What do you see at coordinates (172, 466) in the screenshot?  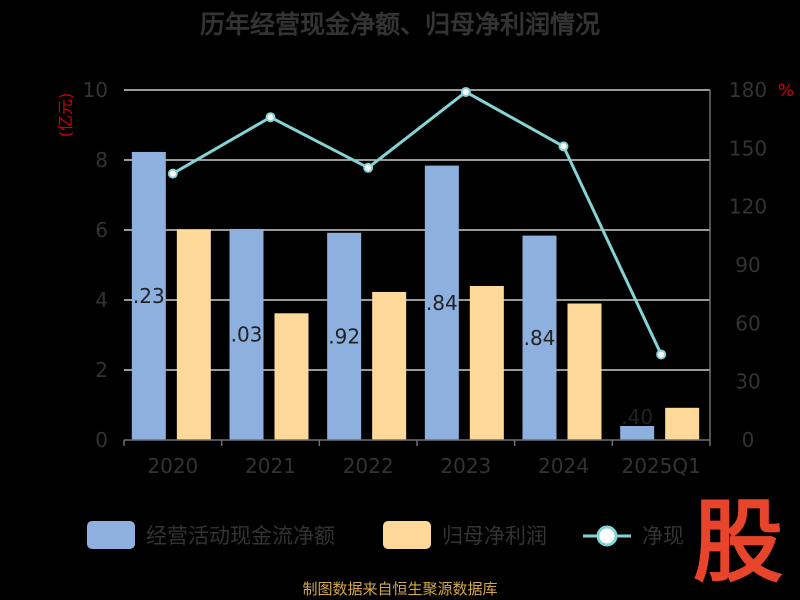 I see `x-tick-label: 2020` at bounding box center [172, 466].